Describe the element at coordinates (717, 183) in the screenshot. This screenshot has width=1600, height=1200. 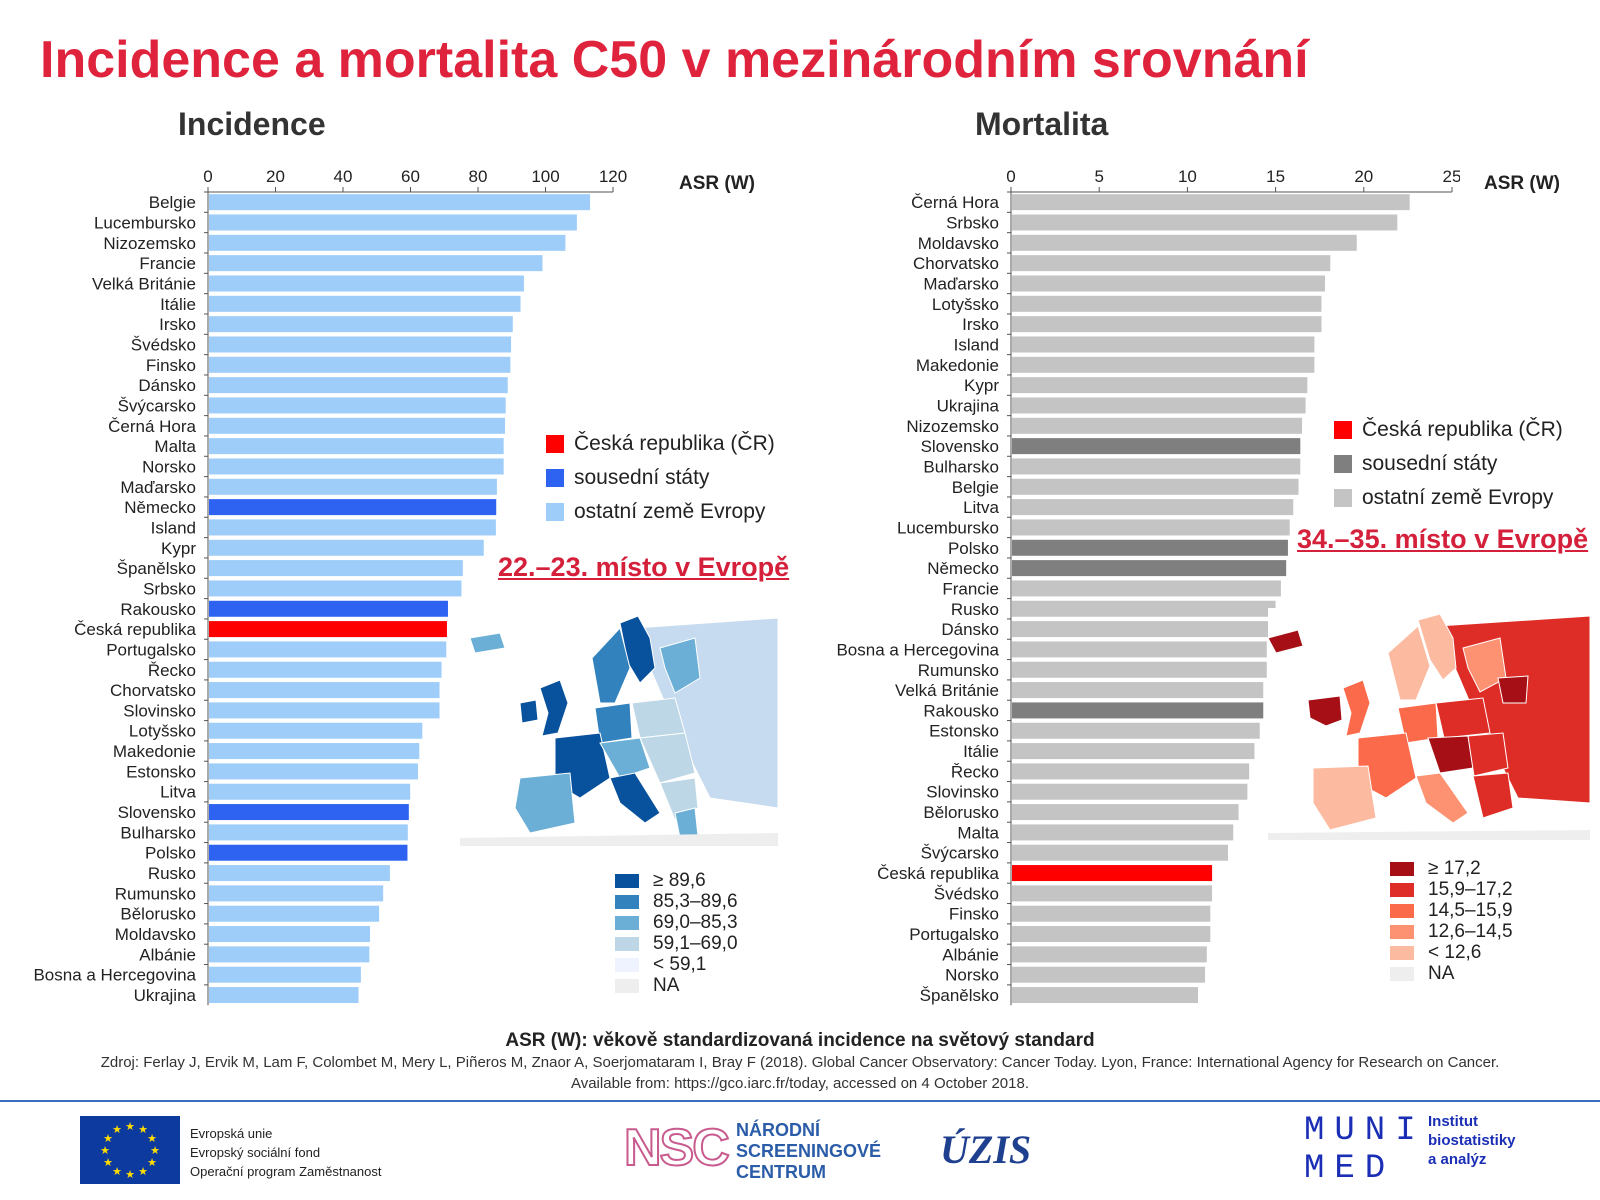
I see `incidence-axis-unit: ASR (W)` at that location.